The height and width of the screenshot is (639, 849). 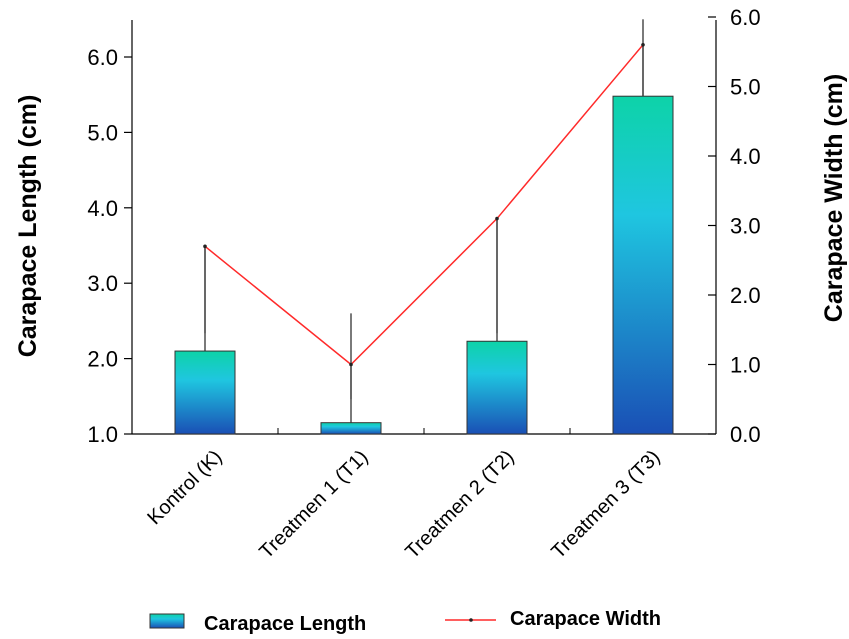 What do you see at coordinates (102, 57) in the screenshot?
I see `y-left-tick-label: 6.0` at bounding box center [102, 57].